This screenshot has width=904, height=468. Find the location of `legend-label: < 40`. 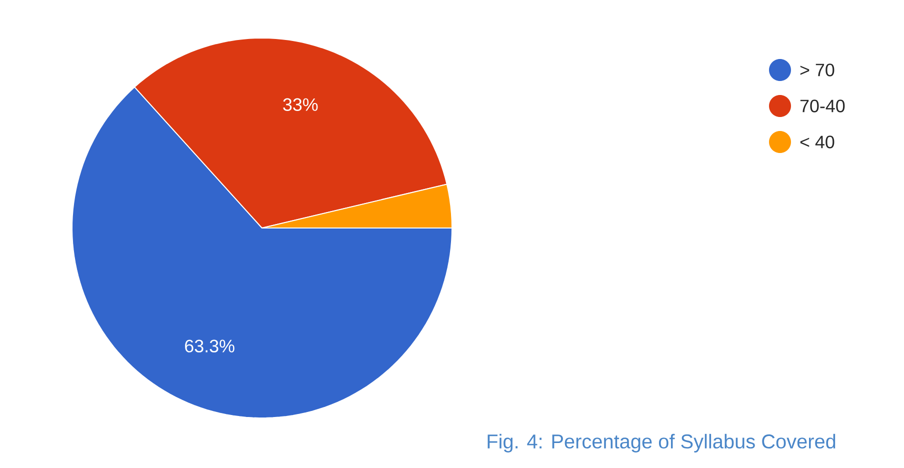

legend-label: < 40 is located at coordinates (817, 142).